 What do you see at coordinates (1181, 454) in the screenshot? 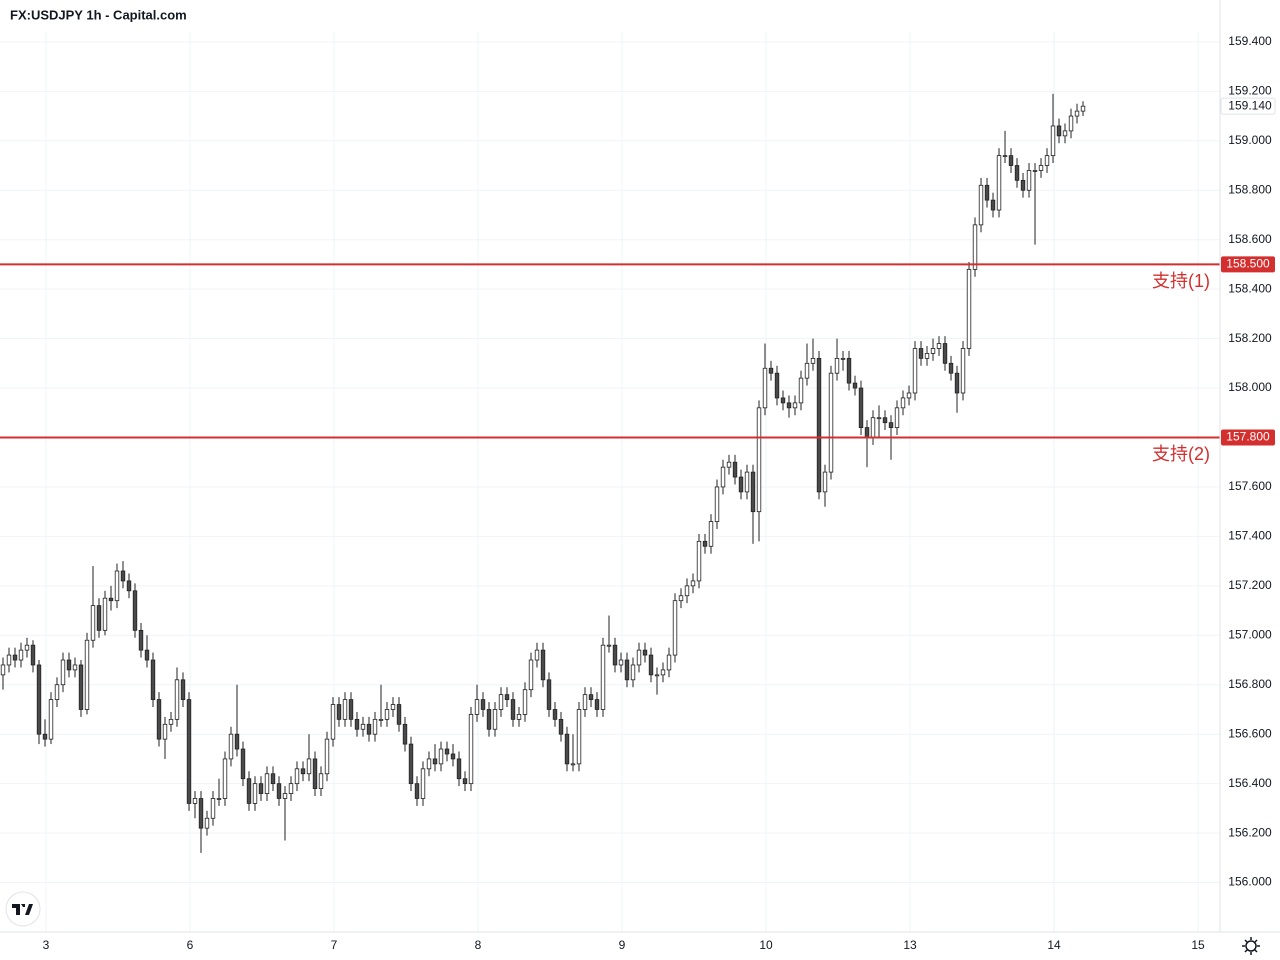
I see `support-annotation: 支持(2)` at bounding box center [1181, 454].